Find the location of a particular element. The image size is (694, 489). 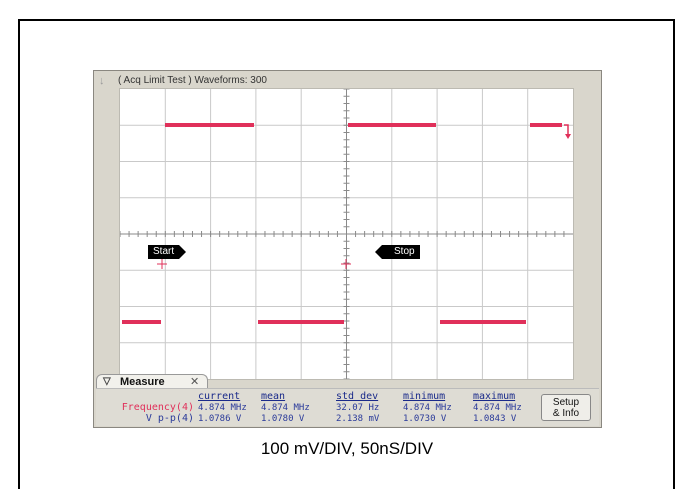

freq-mean: 4.874 MHz is located at coordinates (285, 408).